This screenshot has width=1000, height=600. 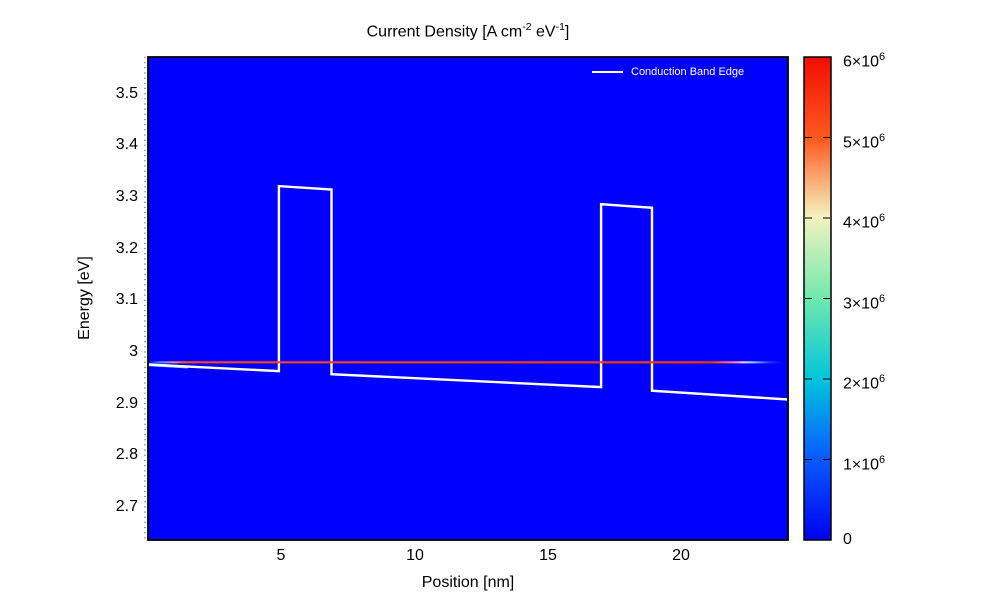 What do you see at coordinates (681, 555) in the screenshot?
I see `x-tick-label: 20` at bounding box center [681, 555].